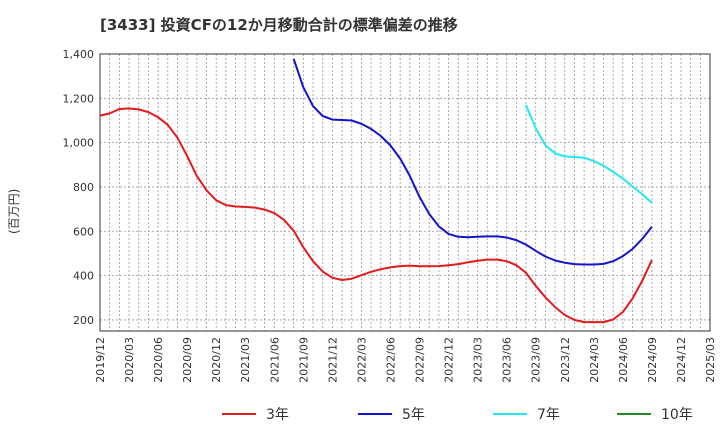  What do you see at coordinates (710, 360) in the screenshot?
I see `x-tick-label: 2025/03` at bounding box center [710, 360].